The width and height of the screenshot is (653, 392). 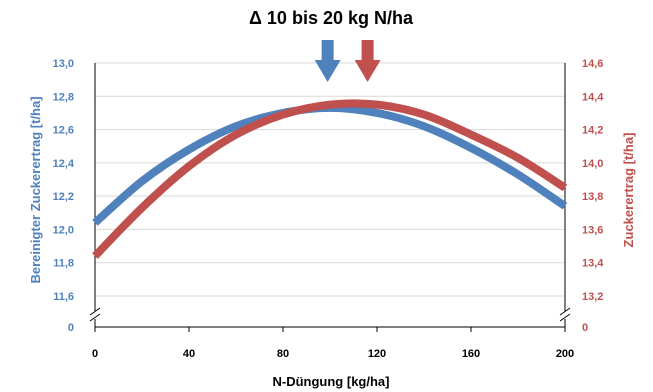 What do you see at coordinates (63, 230) in the screenshot?
I see `y-left-tick-label: 12,0` at bounding box center [63, 230].